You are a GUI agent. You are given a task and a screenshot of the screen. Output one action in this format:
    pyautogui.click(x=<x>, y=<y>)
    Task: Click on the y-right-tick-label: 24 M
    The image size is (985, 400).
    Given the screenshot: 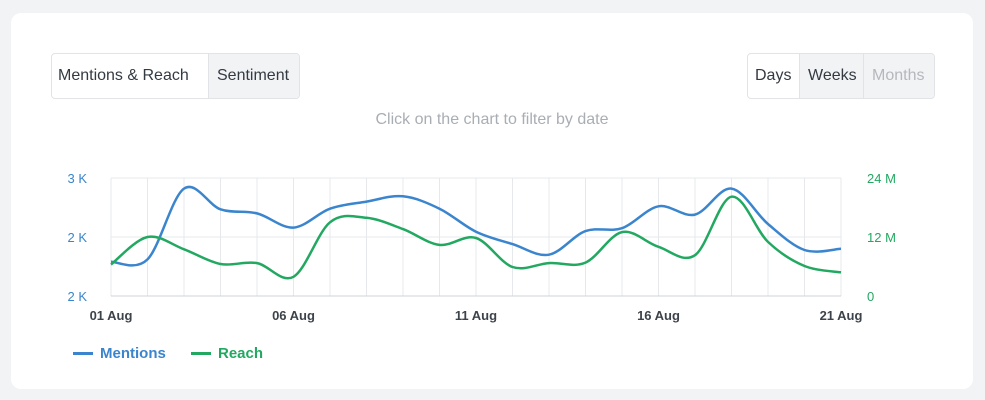 What is the action you would take?
    pyautogui.click(x=881, y=178)
    